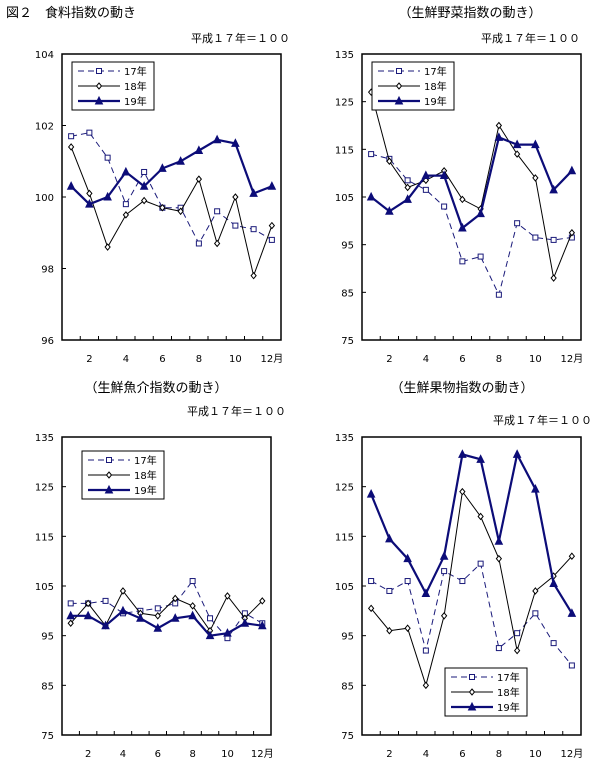 This screenshot has height=761, width=610. What do you see at coordinates (486, 692) in the screenshot?
I see `legend: 17年 18年 19年` at bounding box center [486, 692].